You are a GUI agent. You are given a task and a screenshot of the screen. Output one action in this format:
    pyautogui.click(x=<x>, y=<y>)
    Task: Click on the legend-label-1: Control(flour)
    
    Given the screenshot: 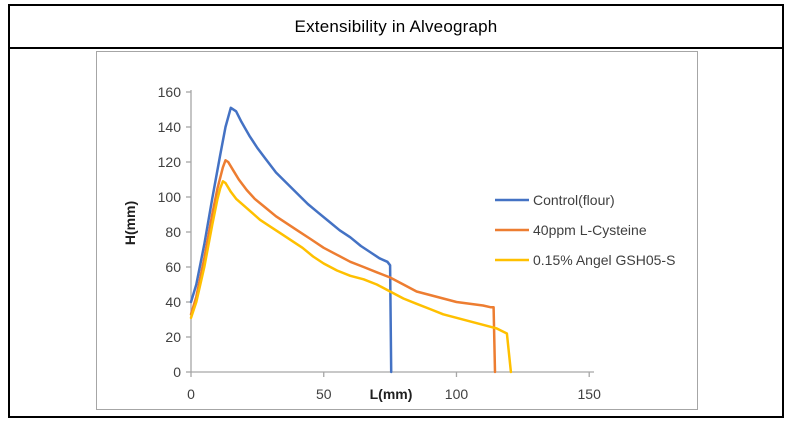 What is the action you would take?
    pyautogui.click(x=574, y=200)
    